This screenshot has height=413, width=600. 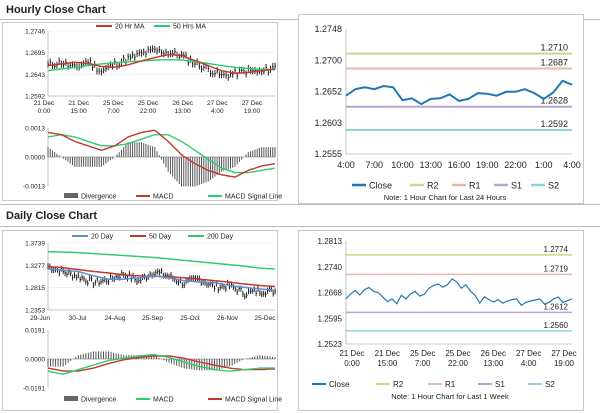 What do you see at coordinates (161, 260) in the screenshot?
I see `daily-200day-ma-line` at bounding box center [161, 260].